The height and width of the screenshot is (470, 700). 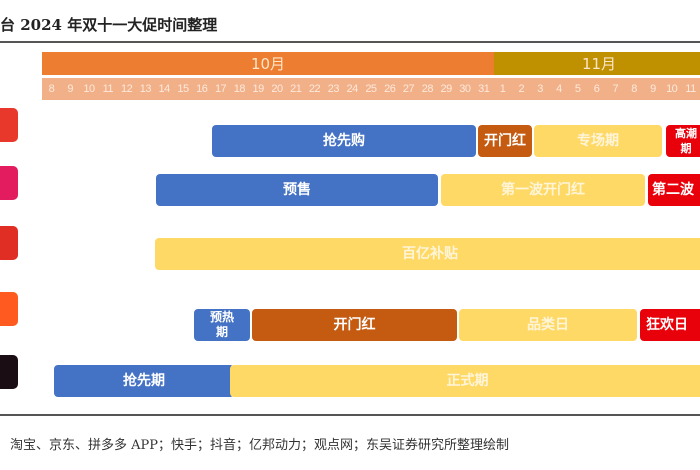 What do you see at coordinates (598, 141) in the screenshot?
I see `taobao-special: 专场期` at bounding box center [598, 141].